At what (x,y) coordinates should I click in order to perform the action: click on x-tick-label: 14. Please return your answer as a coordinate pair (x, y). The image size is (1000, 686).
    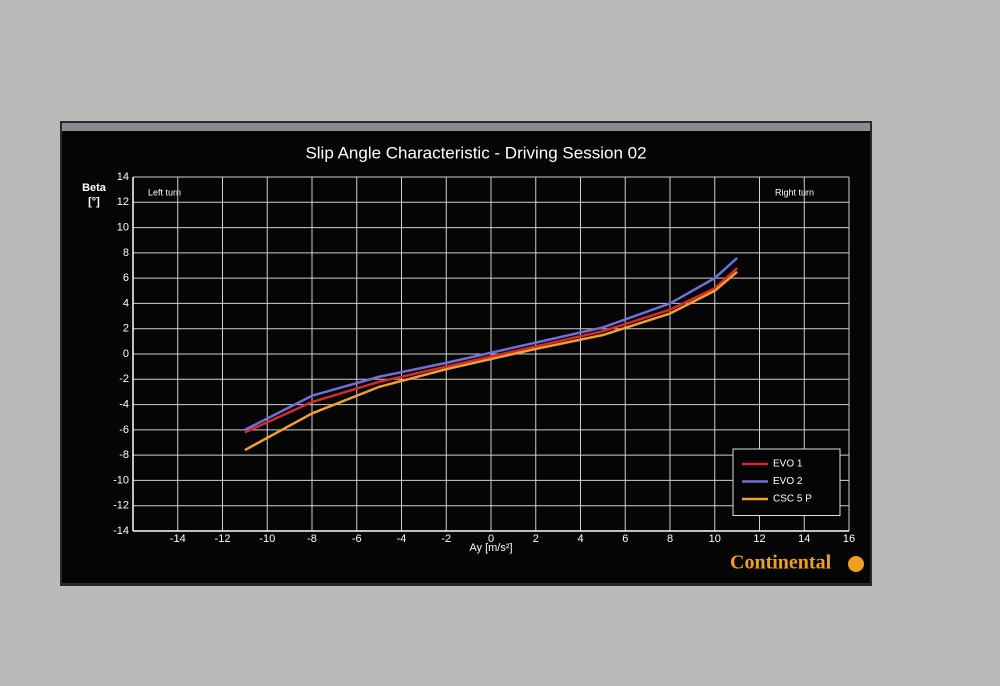
    Looking at the image, I should click on (804, 539).